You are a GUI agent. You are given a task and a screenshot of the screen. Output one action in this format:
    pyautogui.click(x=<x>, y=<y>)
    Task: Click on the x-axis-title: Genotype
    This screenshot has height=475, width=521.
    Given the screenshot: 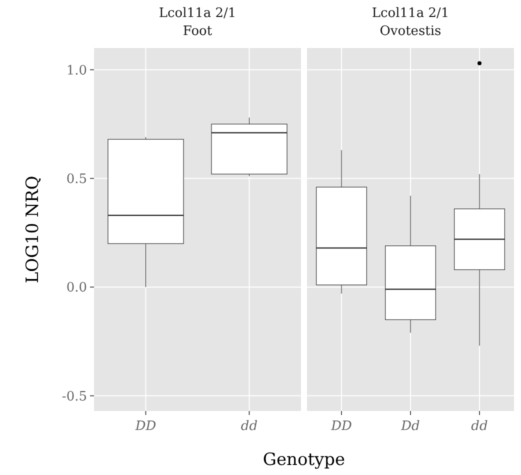 What is the action you would take?
    pyautogui.click(x=304, y=460)
    